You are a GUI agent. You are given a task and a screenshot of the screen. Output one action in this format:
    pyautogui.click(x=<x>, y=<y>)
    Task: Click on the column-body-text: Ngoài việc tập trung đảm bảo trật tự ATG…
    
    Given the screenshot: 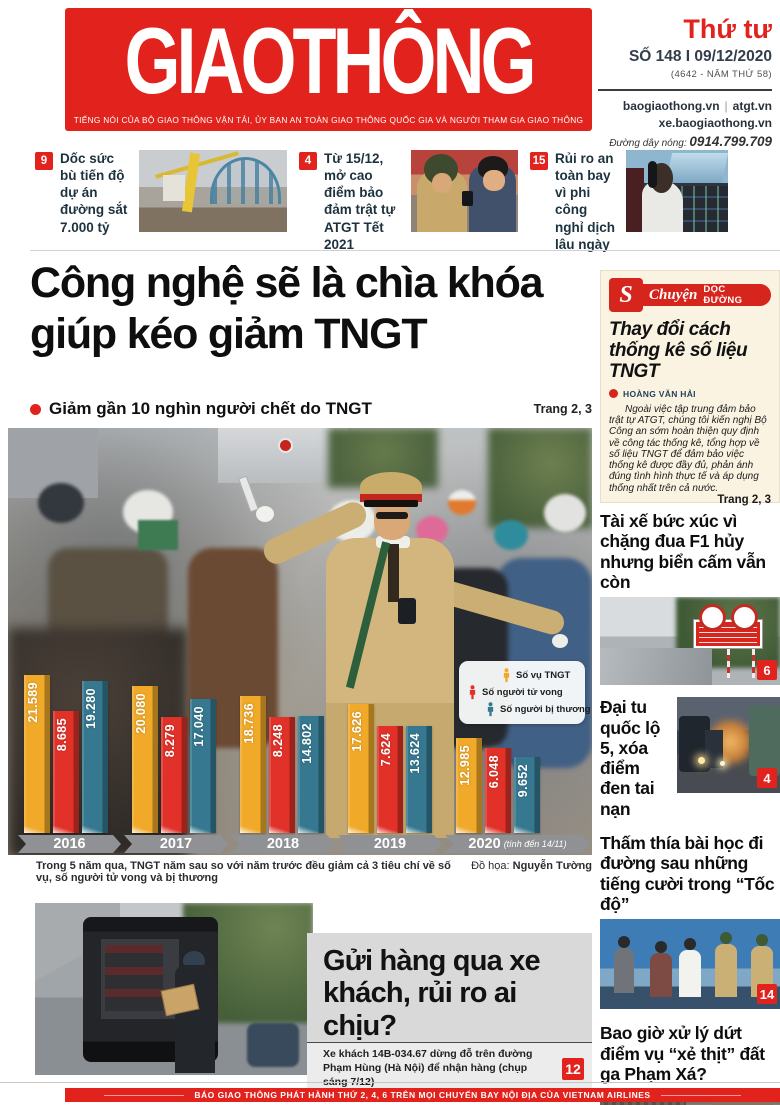 What is the action you would take?
    pyautogui.click(x=688, y=448)
    